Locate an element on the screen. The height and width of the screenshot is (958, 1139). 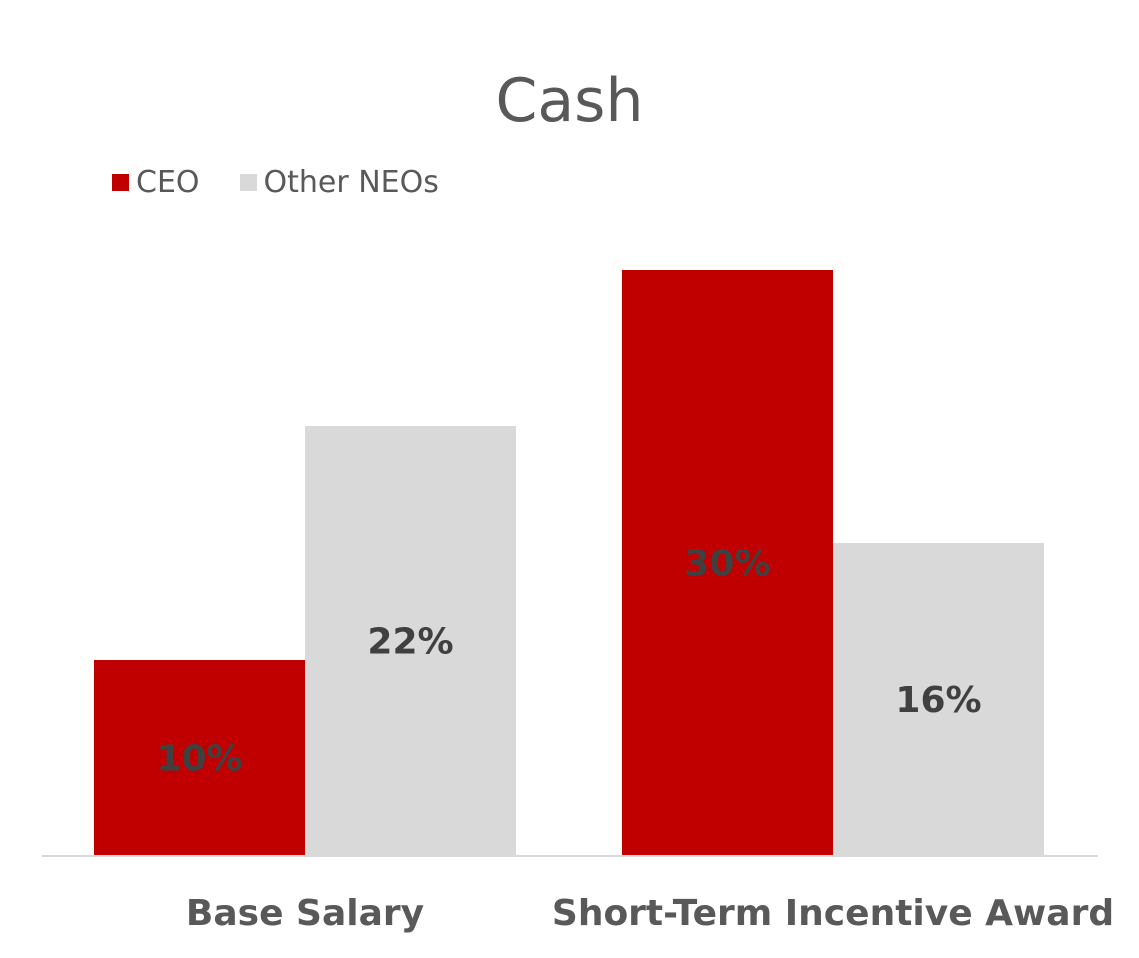
bar-other-neos-base-salary is located at coordinates (410, 640).